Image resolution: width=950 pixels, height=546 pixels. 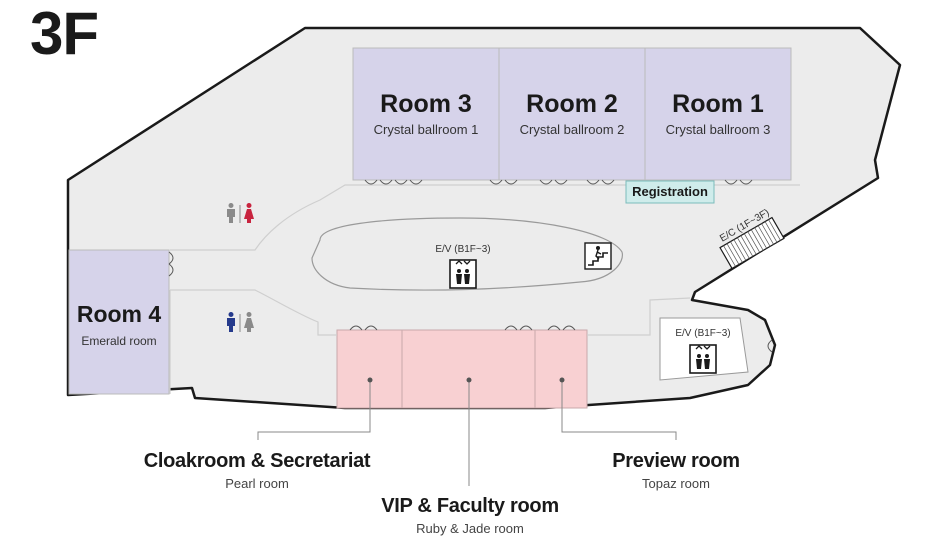 What do you see at coordinates (119, 314) in the screenshot?
I see `room-4-name: Room 4` at bounding box center [119, 314].